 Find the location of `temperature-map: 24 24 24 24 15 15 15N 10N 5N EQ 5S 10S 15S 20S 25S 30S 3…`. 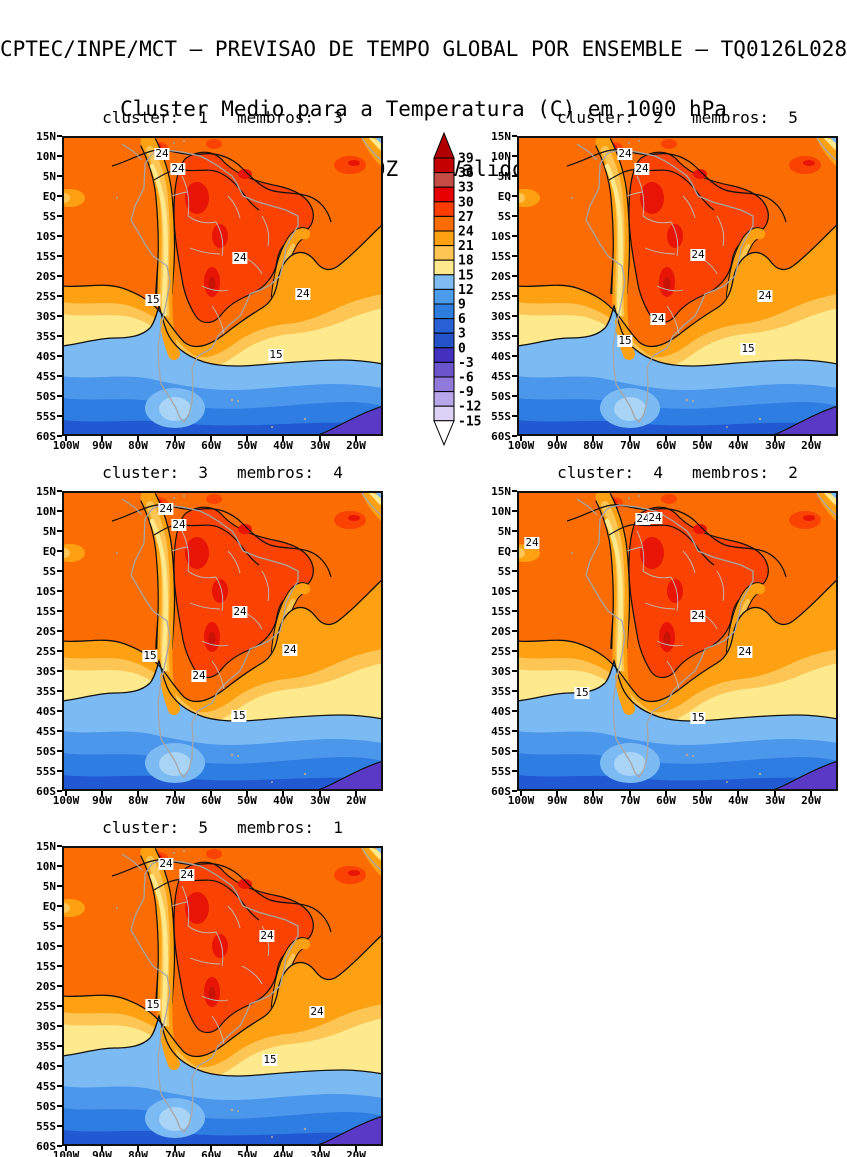

temperature-map: 24 24 24 24 15 15 15N 10N 5N EQ 5S 10S 15S 20S 25S 30S 3… is located at coordinates (209, 291).